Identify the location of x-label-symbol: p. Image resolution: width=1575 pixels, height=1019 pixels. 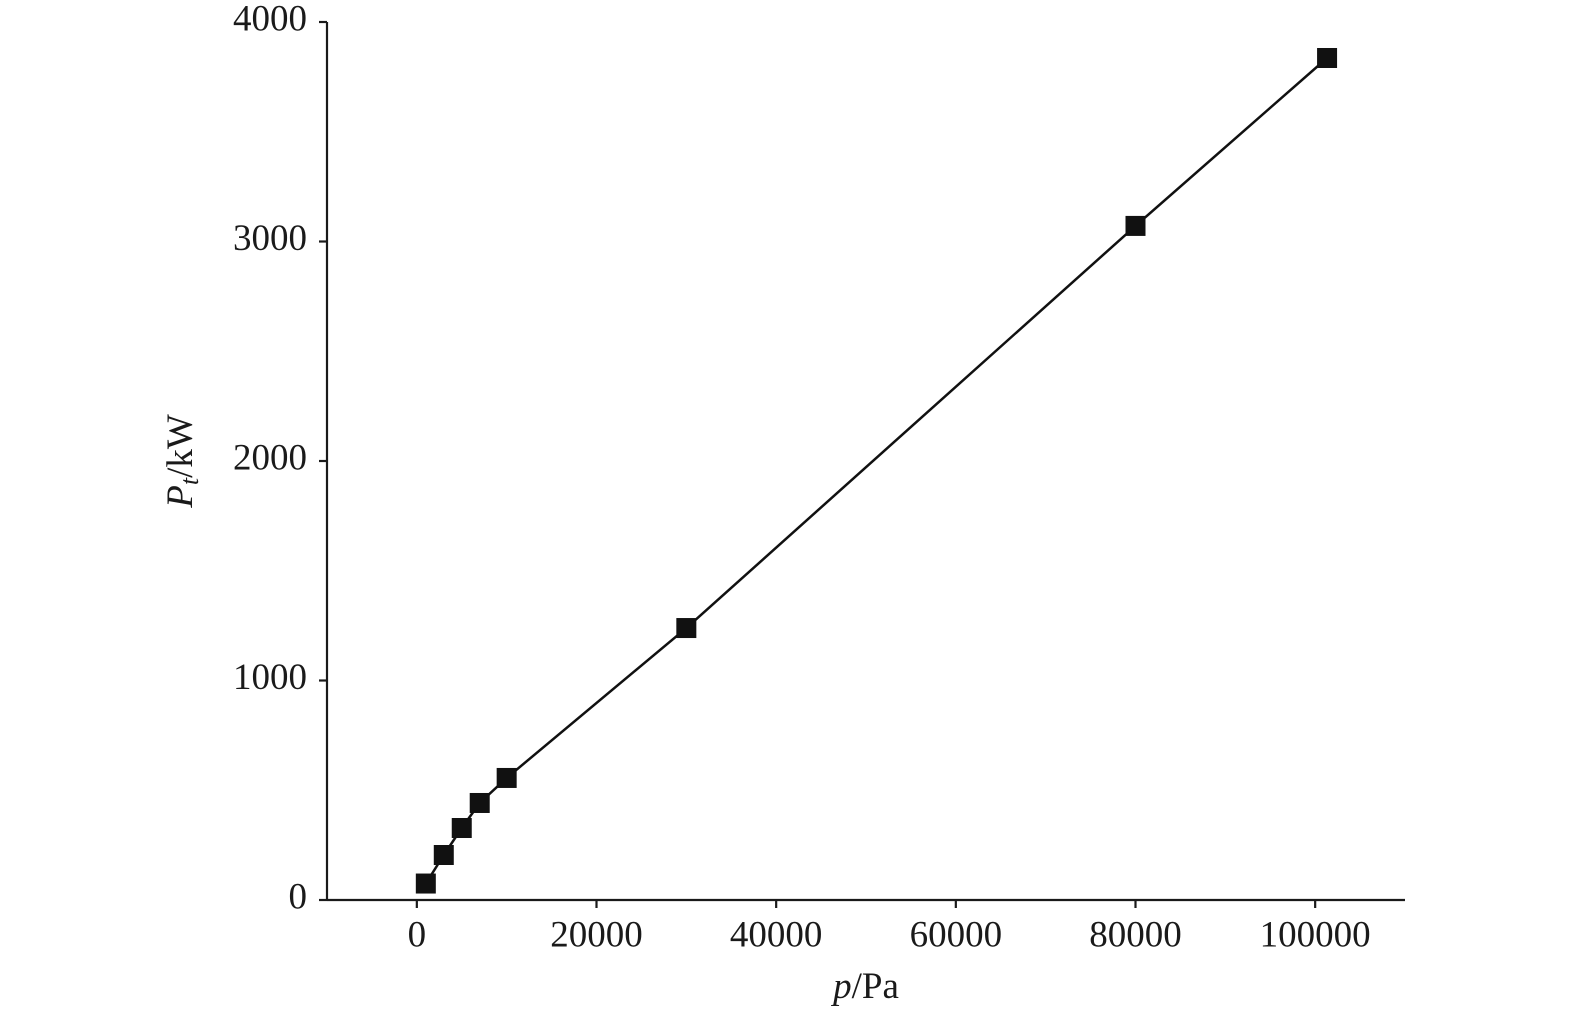
(841, 986).